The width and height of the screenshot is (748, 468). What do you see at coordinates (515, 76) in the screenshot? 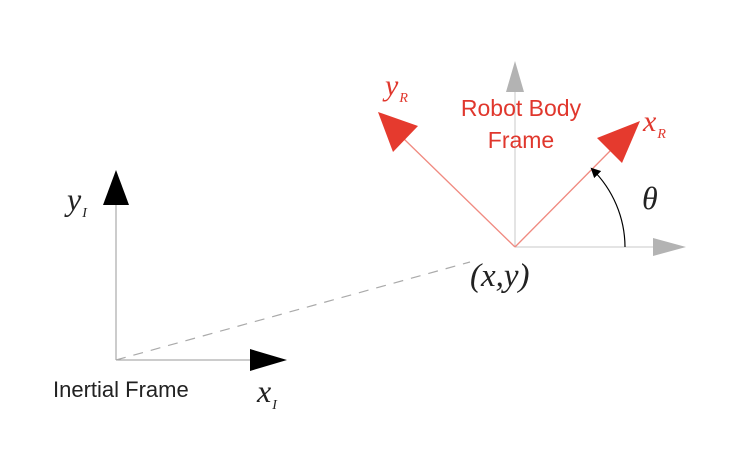
I see `reference-vertical-arrowhead` at bounding box center [515, 76].